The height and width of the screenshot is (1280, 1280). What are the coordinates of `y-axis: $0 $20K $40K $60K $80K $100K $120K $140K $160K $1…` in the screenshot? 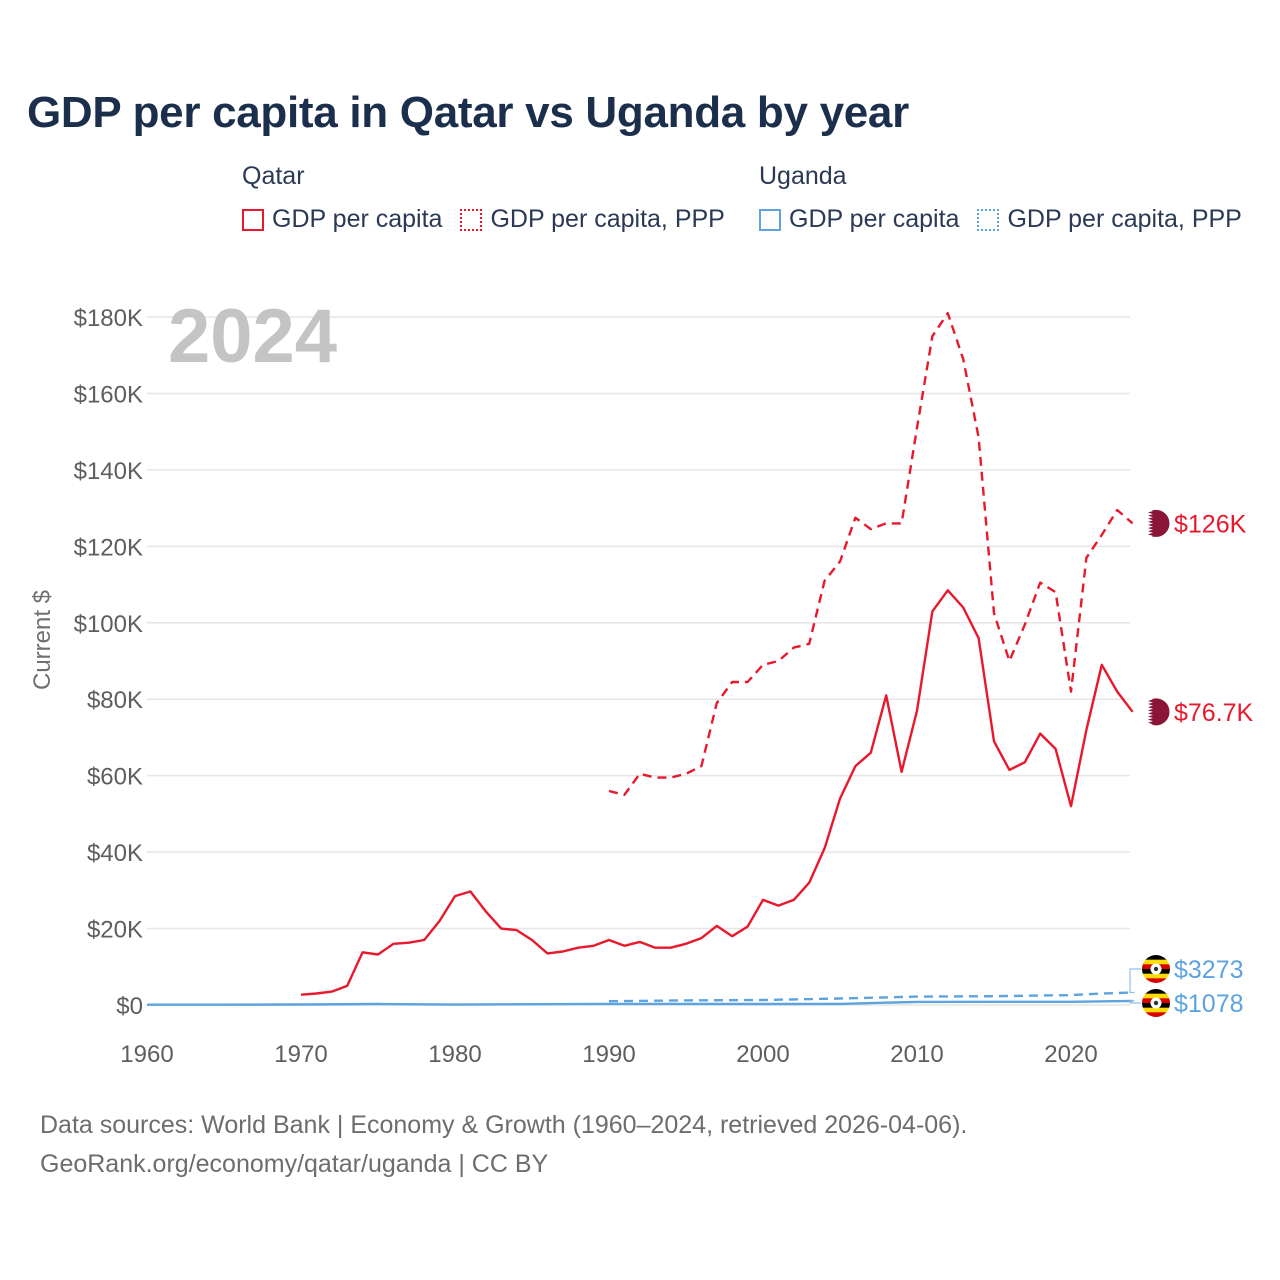 It's located at (108, 662).